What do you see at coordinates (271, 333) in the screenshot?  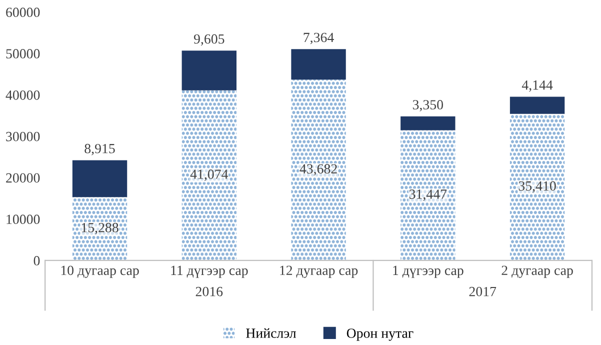 I see `legend-label: Нийслэл` at bounding box center [271, 333].